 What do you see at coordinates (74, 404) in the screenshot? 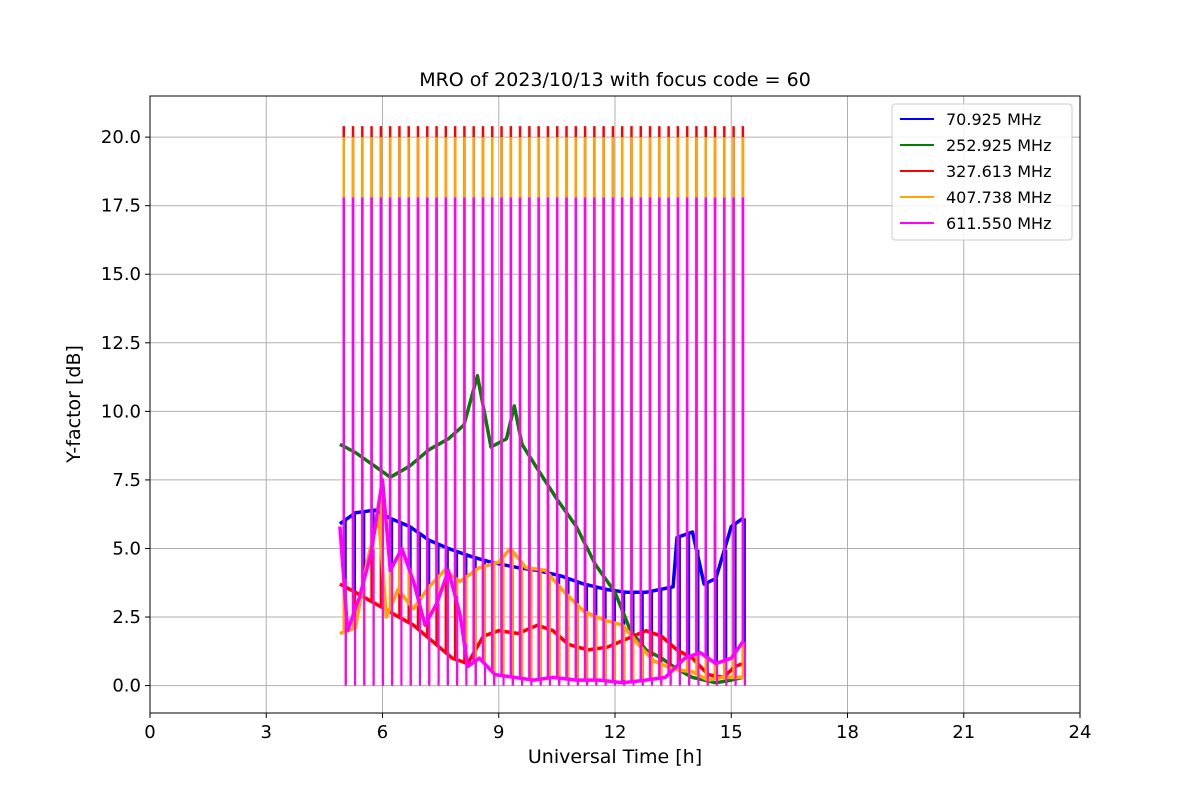
I see `y-axis-title: Y-factor [dB]` at bounding box center [74, 404].